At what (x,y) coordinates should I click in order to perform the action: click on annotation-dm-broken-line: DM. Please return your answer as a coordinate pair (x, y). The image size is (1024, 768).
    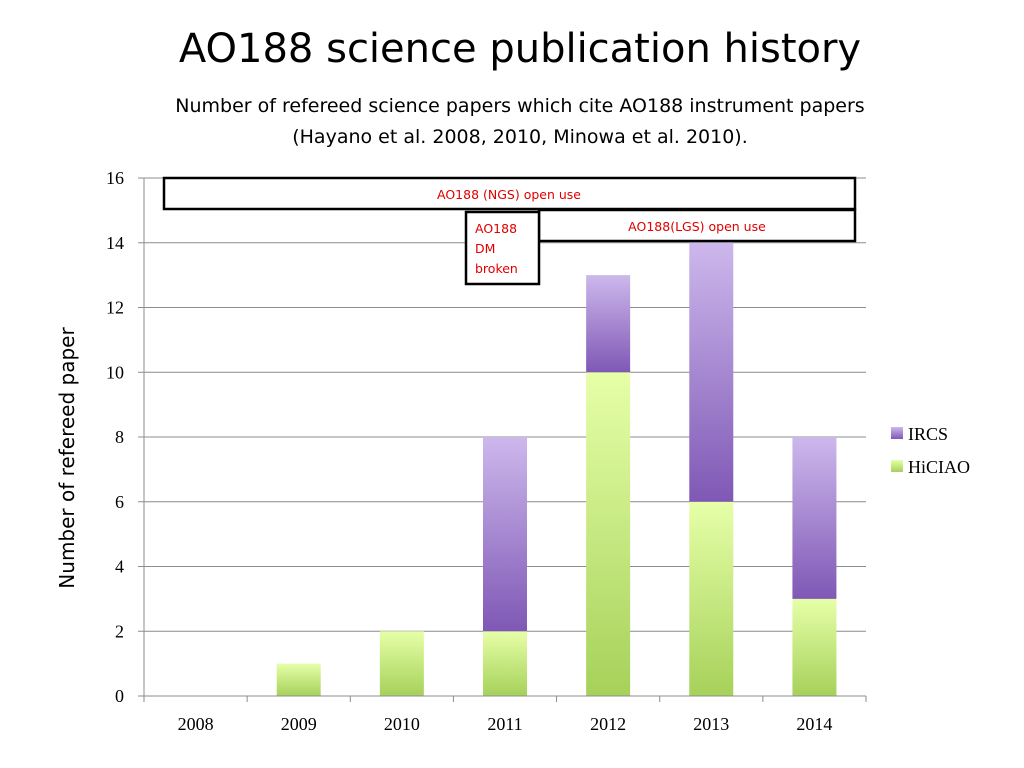
    Looking at the image, I should click on (485, 248).